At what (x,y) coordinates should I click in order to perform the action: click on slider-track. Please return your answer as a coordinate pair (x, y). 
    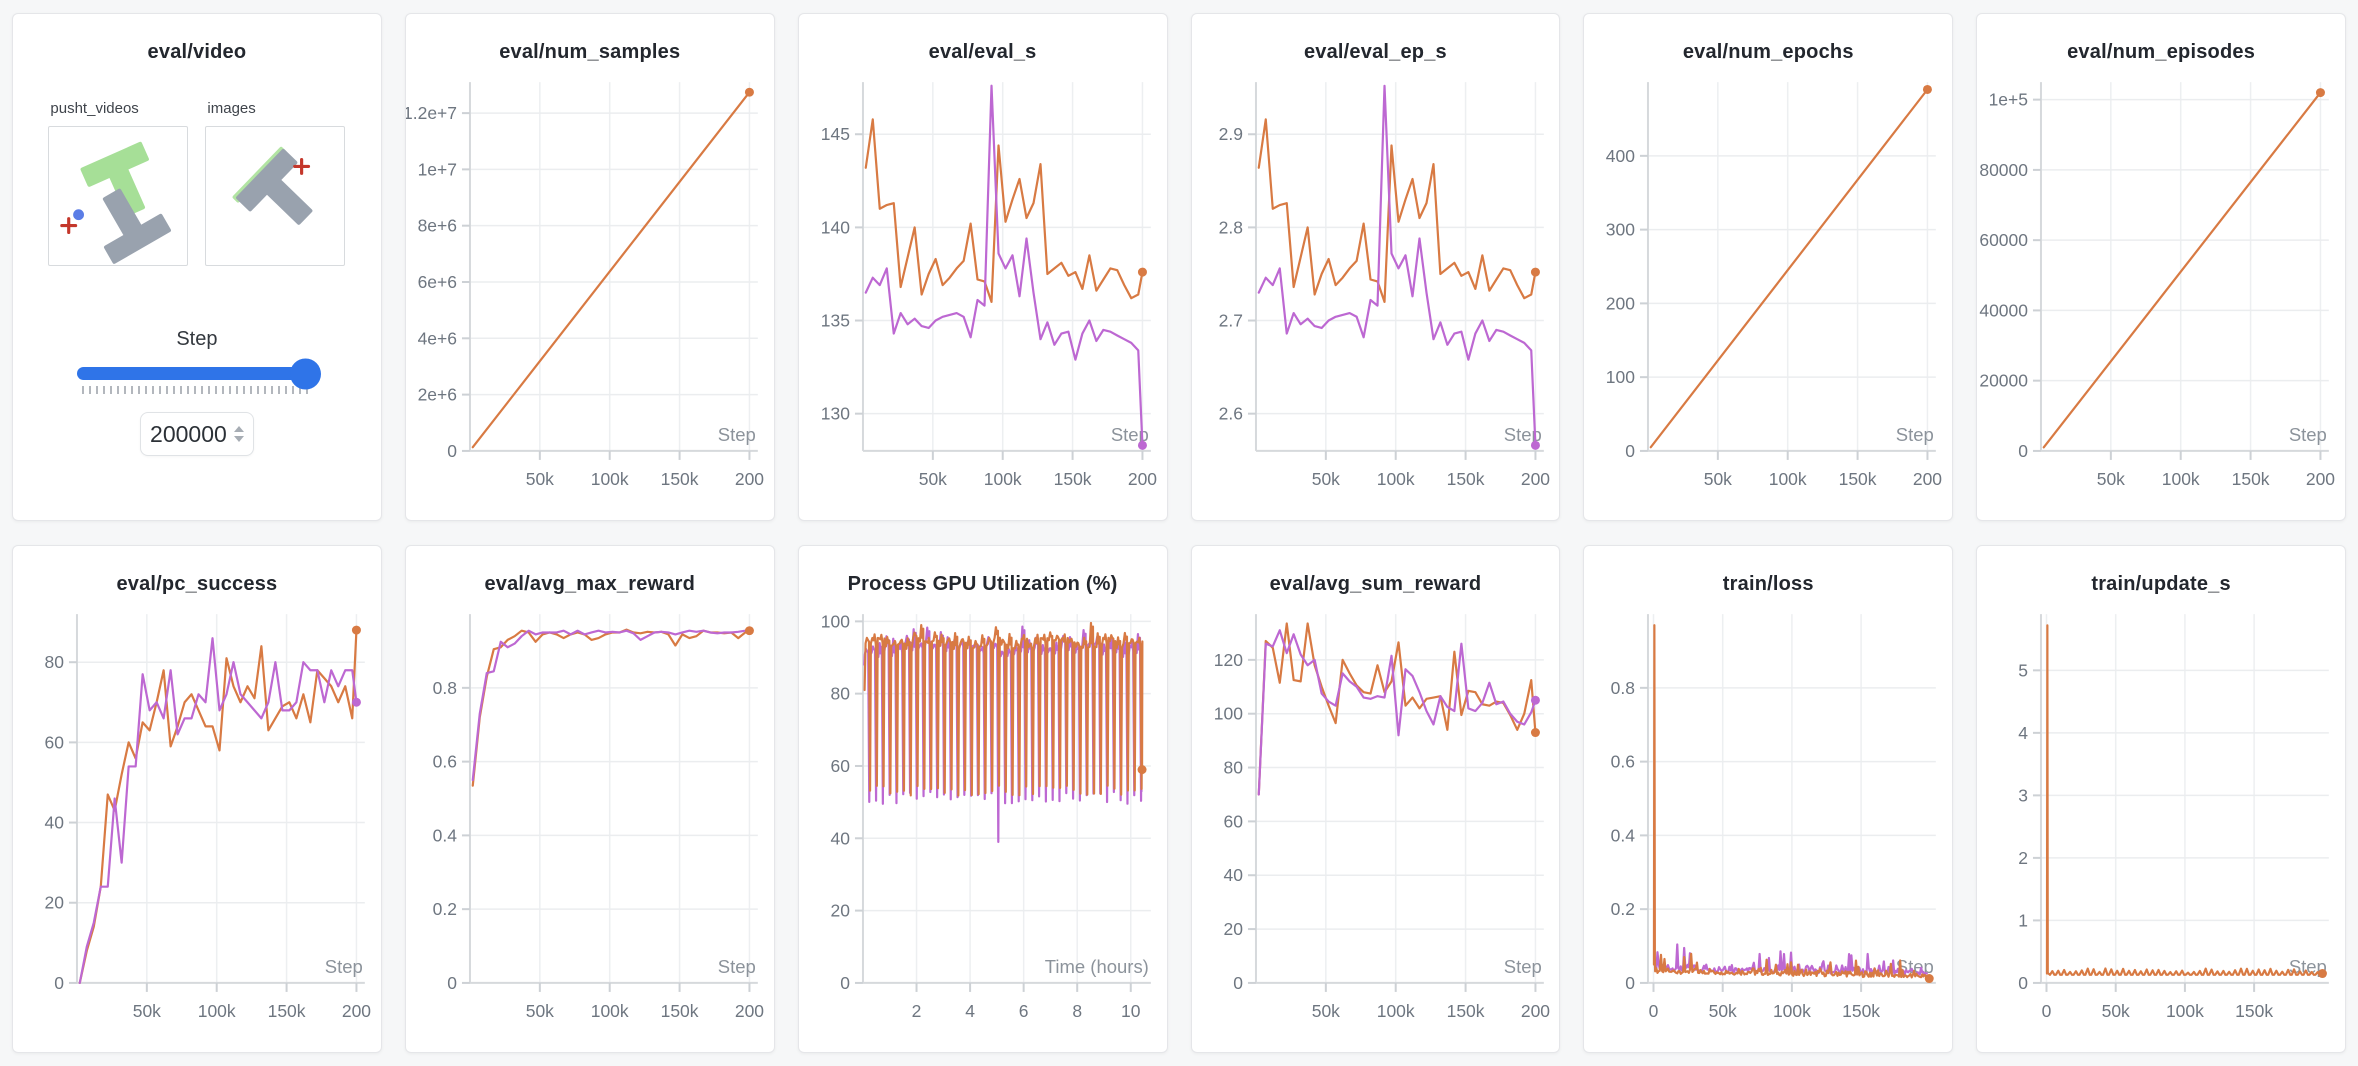
    Looking at the image, I should click on (198, 373).